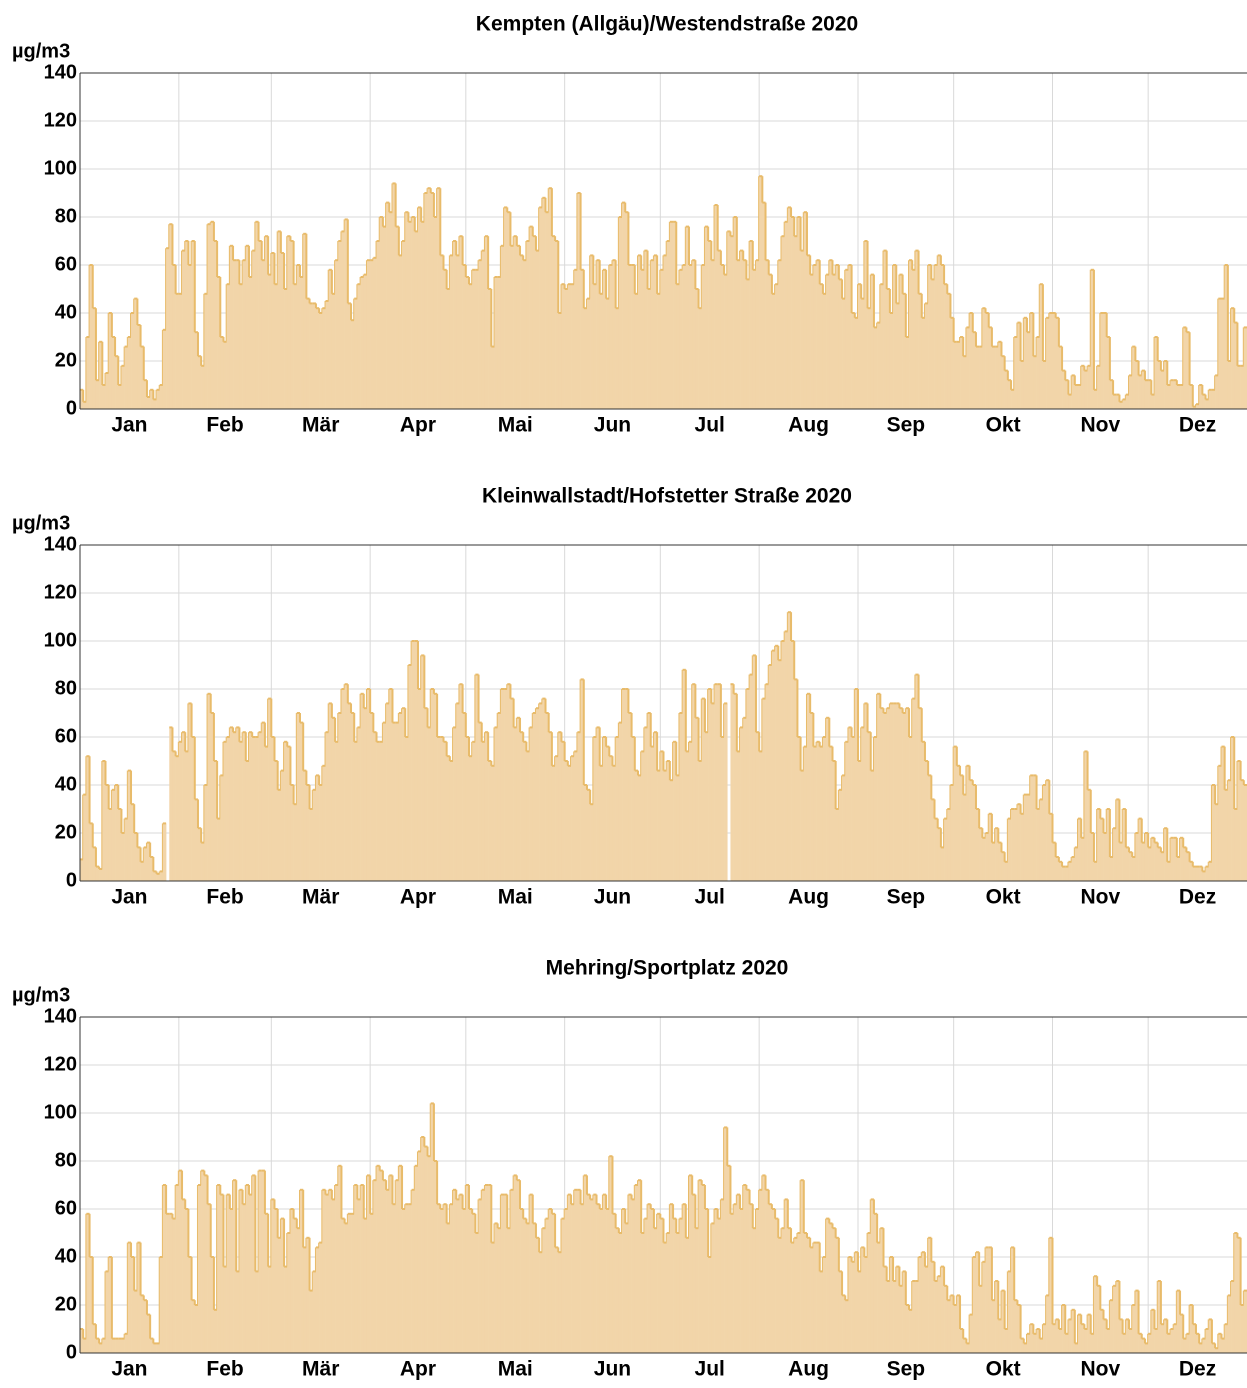  What do you see at coordinates (66, 688) in the screenshot?
I see `y-tick-label: 80` at bounding box center [66, 688].